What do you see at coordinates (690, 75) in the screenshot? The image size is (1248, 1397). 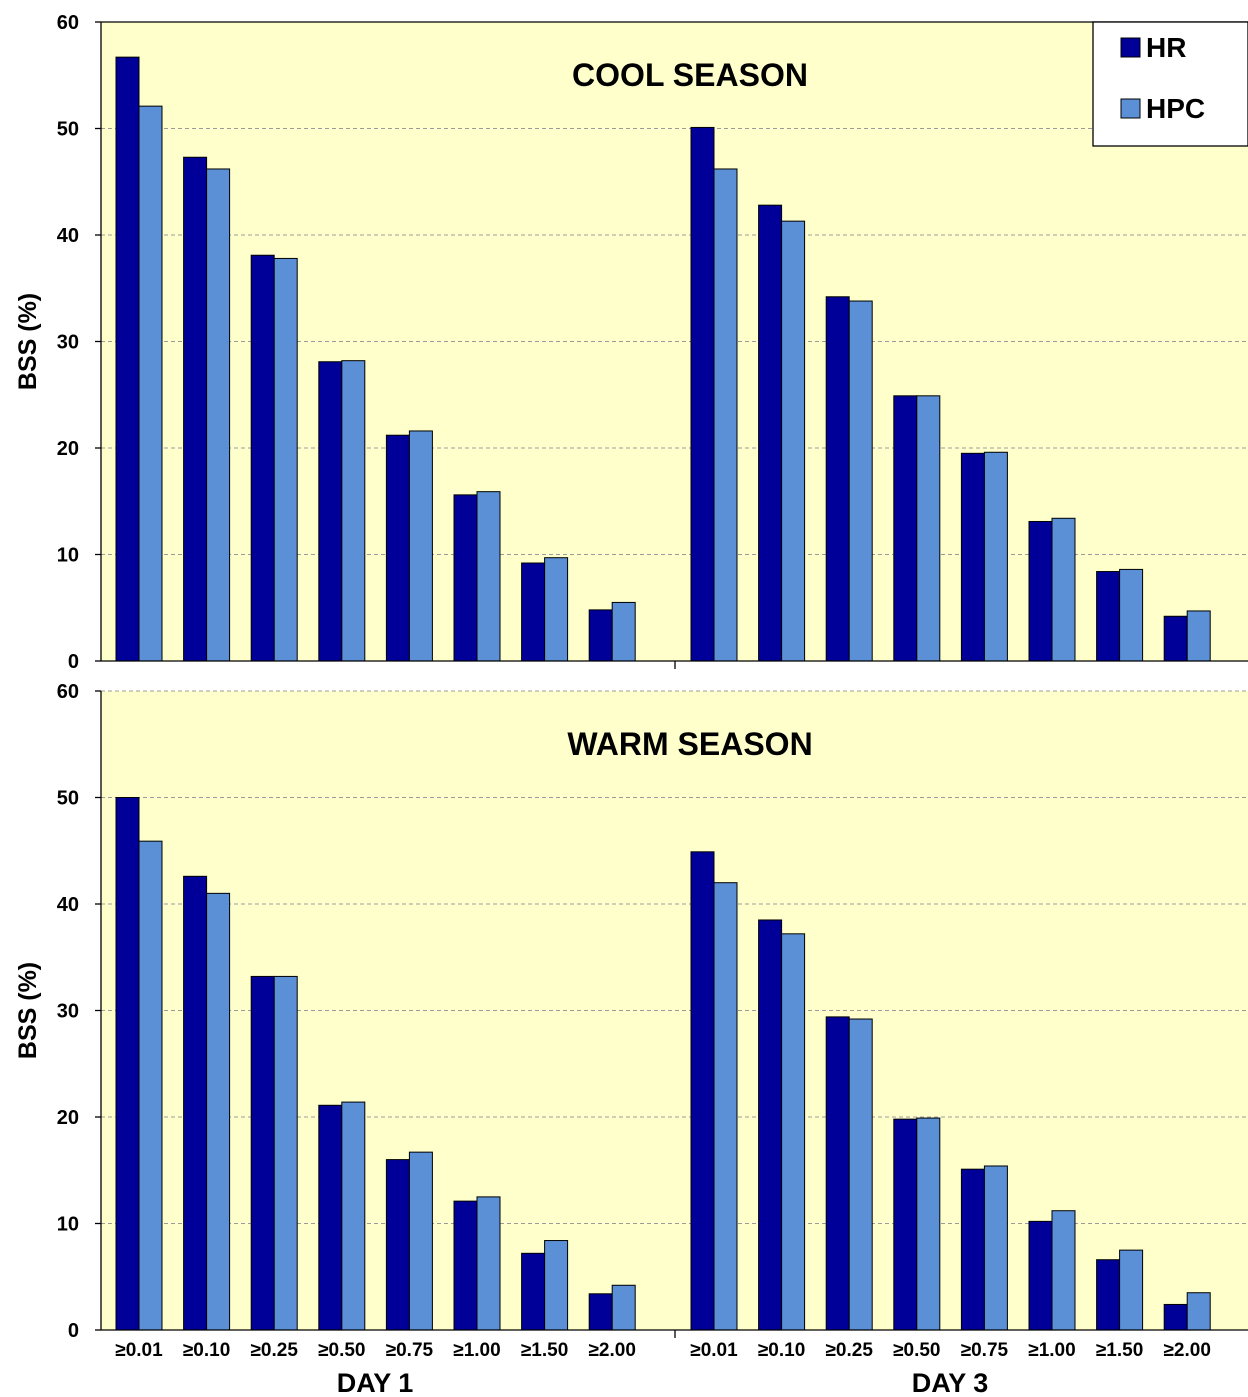 I see `cool-season-title: COOL SEASON` at bounding box center [690, 75].